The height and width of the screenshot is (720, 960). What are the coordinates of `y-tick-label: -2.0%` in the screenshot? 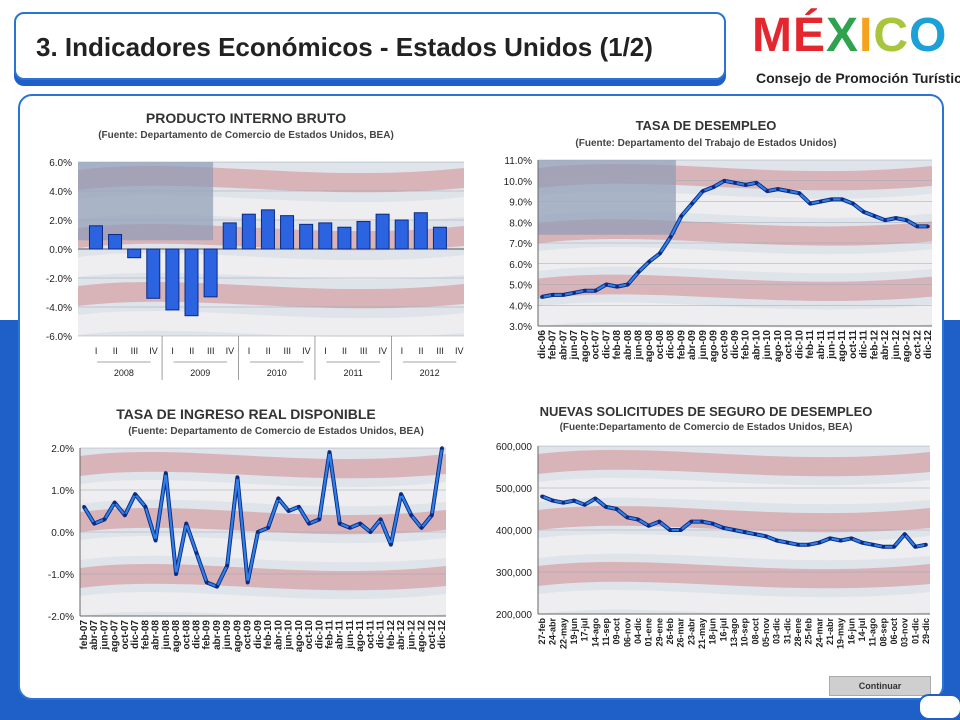 It's located at (61, 617).